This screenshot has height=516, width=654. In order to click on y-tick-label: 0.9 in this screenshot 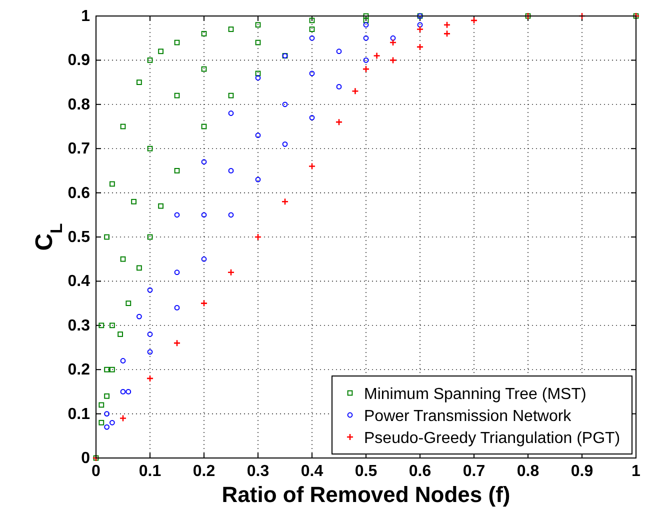, I will do `click(79, 61)`.